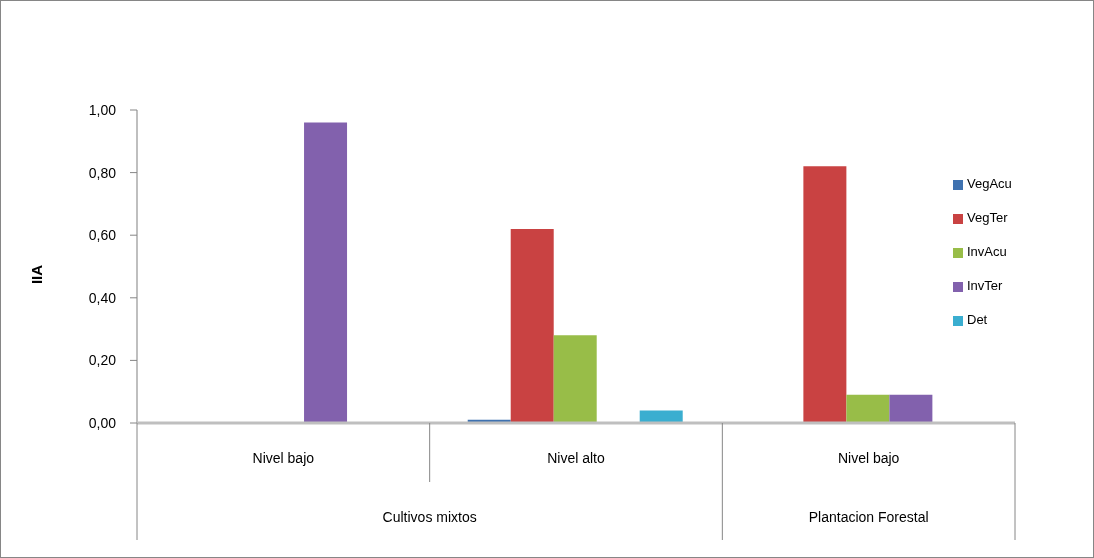 The height and width of the screenshot is (558, 1094). What do you see at coordinates (102, 235) in the screenshot?
I see `y-tick-label: 0,60` at bounding box center [102, 235].